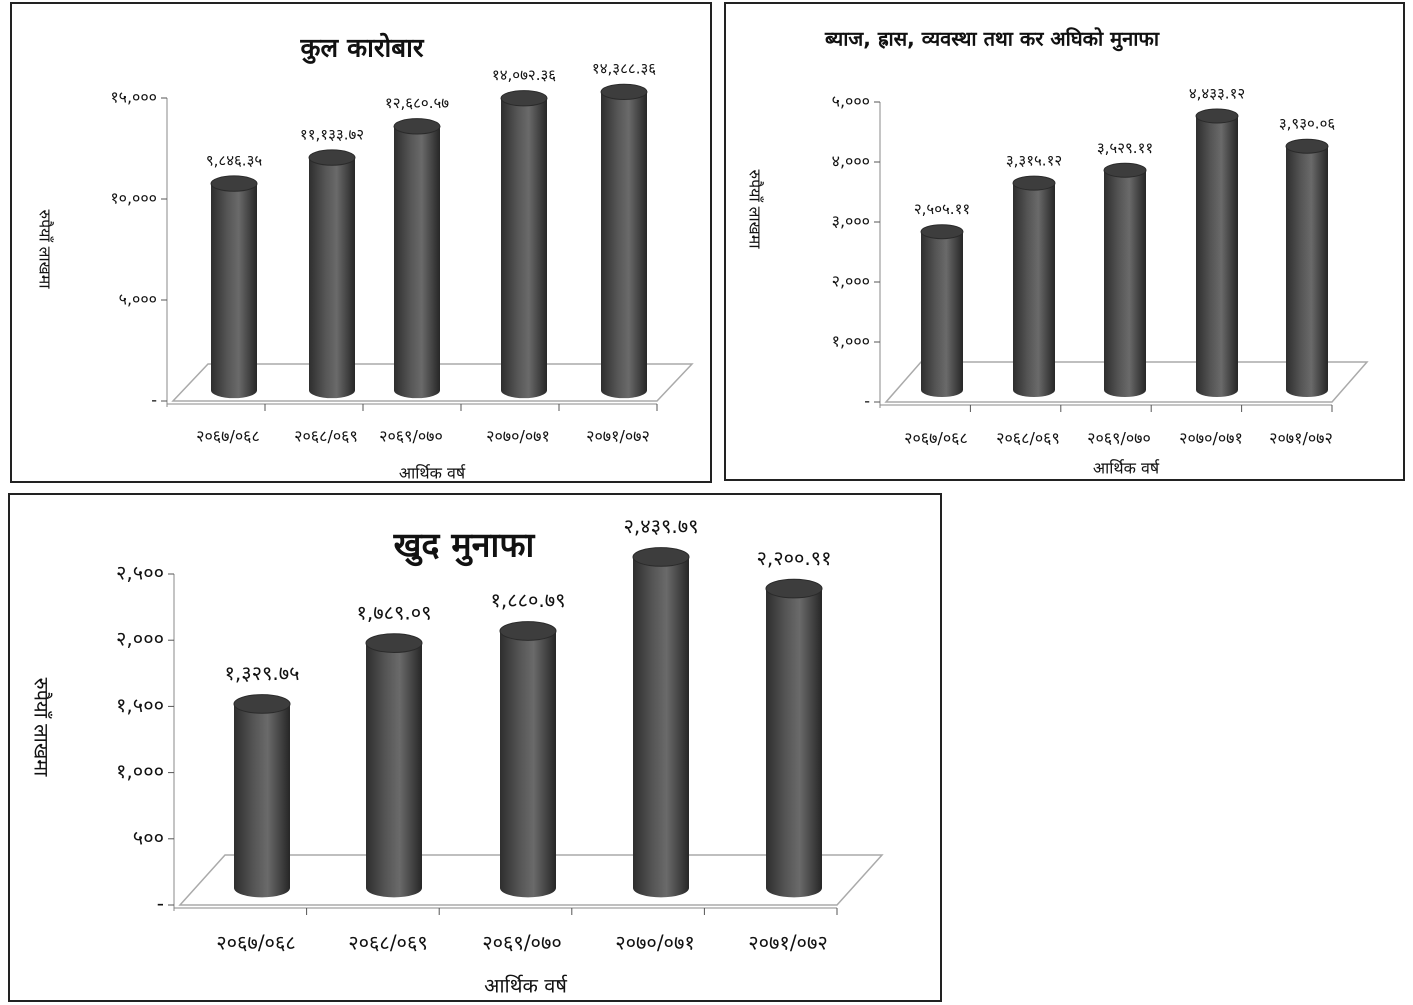 The height and width of the screenshot is (1005, 1413). Describe the element at coordinates (464, 546) in the screenshot. I see `chart-title: खुद मुनाफा` at that location.